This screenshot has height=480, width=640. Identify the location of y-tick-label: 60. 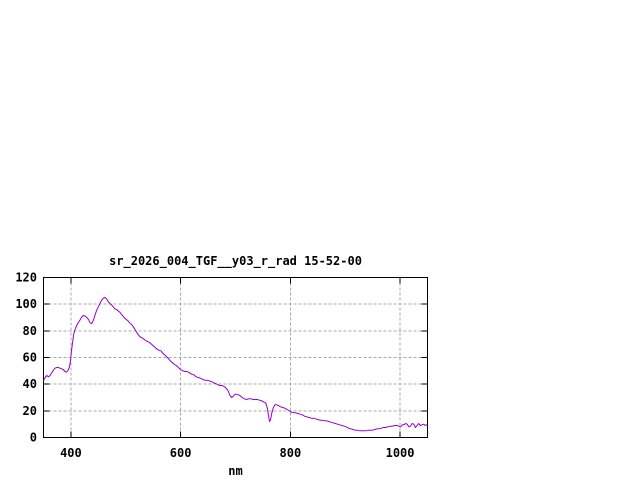
(30, 358).